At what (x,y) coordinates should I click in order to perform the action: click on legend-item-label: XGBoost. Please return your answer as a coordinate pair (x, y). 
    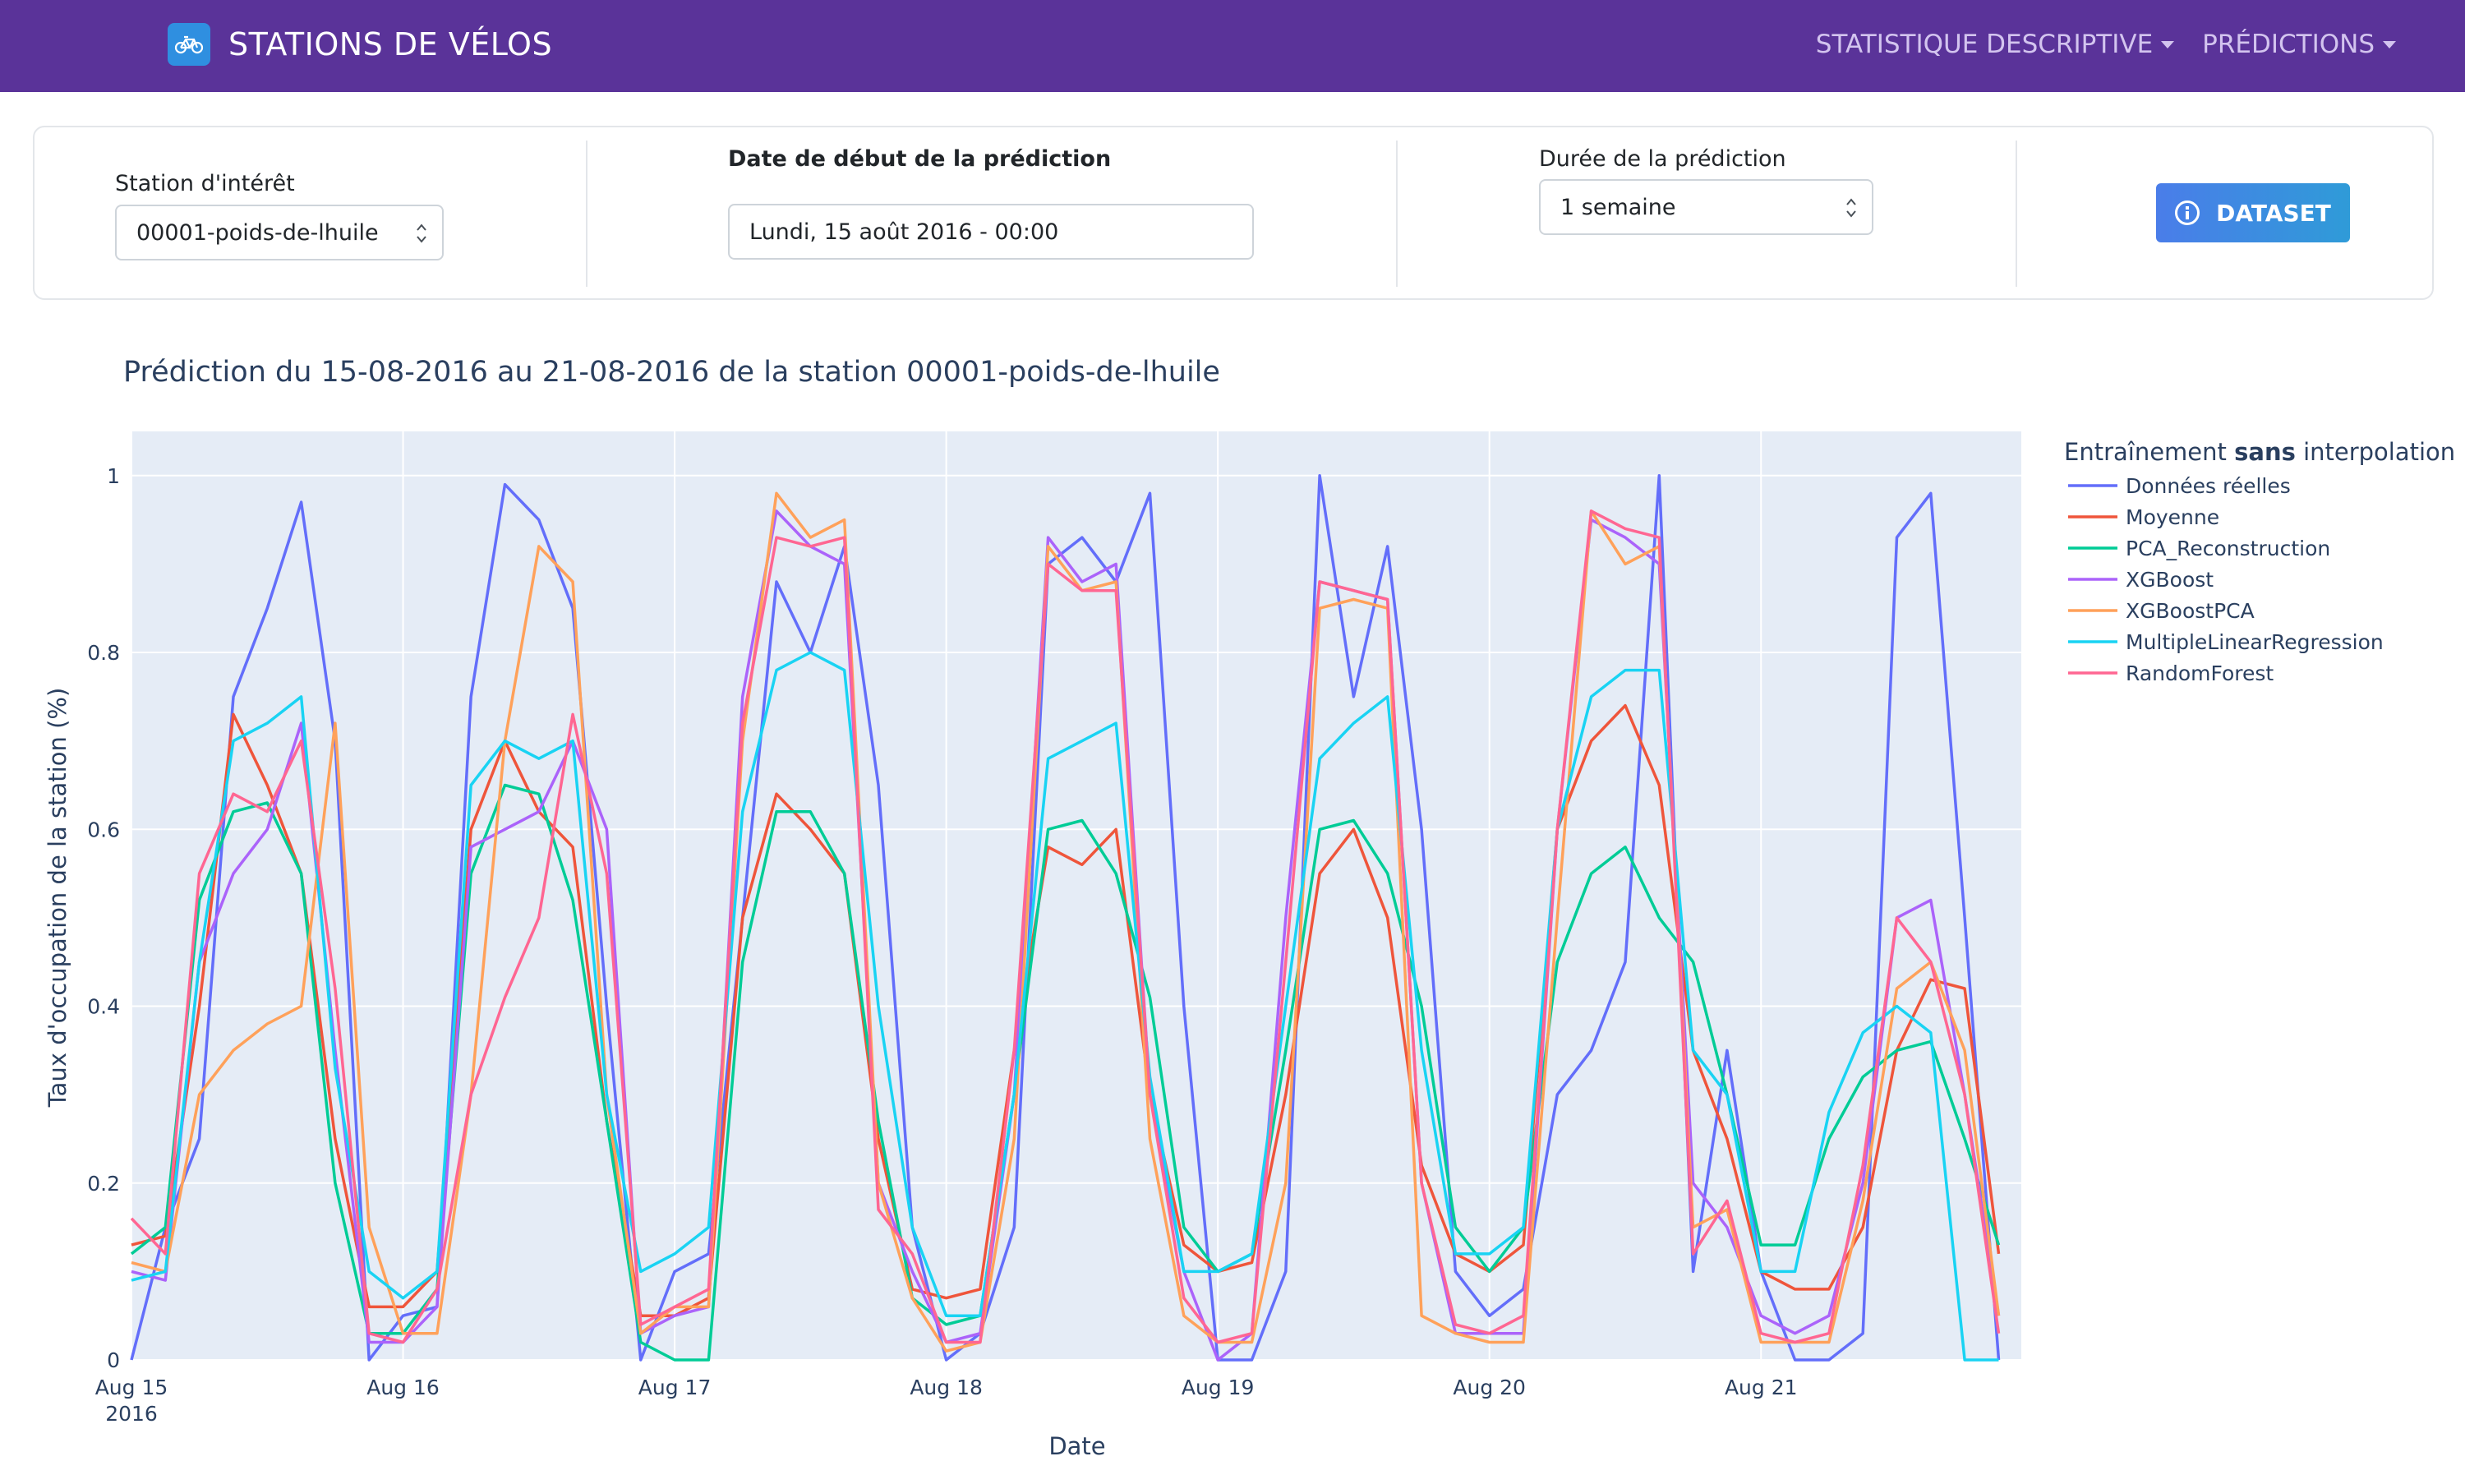
    Looking at the image, I should click on (2170, 580).